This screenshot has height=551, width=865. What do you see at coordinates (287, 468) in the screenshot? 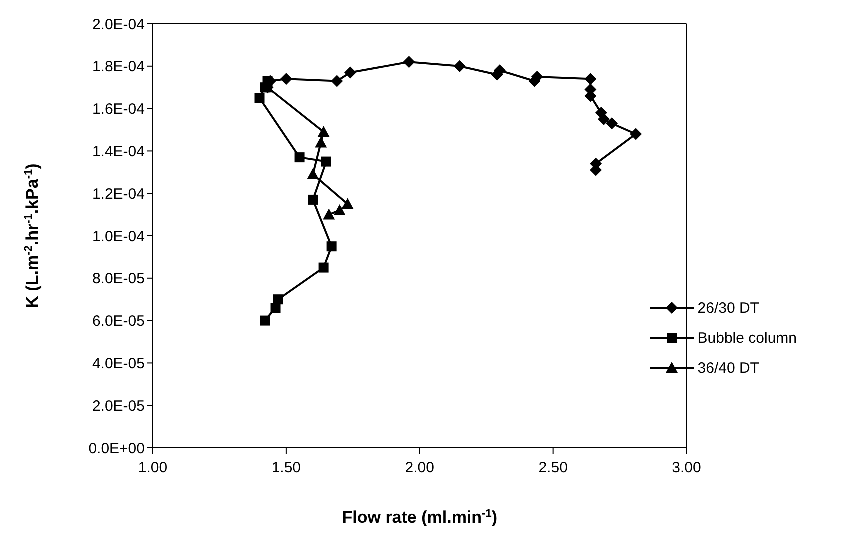
I see `x-tick-label: 1.50` at bounding box center [287, 468].